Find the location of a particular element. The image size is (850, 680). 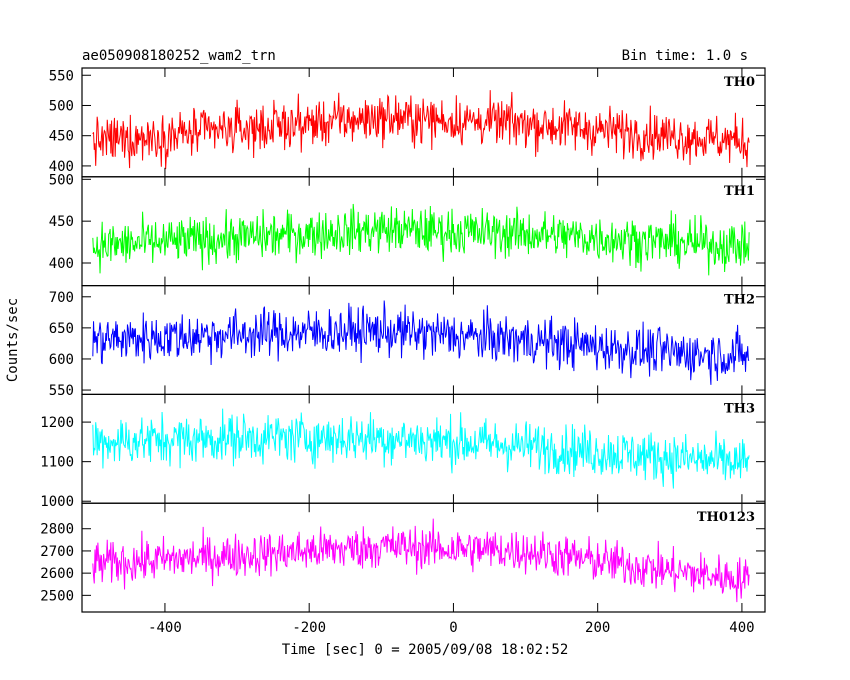

panel-label: TH0 is located at coordinates (739, 82).